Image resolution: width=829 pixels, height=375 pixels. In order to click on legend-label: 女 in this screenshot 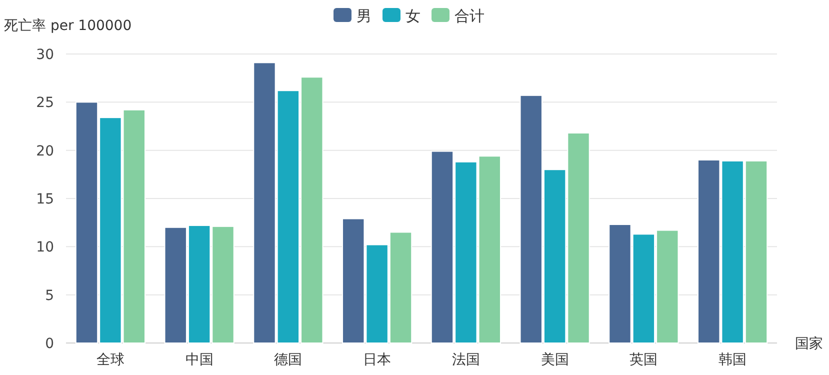, I will do `click(413, 16)`.